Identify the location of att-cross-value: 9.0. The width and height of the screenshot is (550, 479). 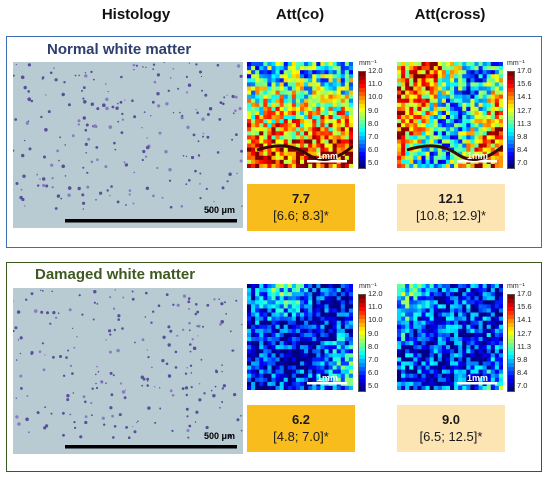
(451, 419).